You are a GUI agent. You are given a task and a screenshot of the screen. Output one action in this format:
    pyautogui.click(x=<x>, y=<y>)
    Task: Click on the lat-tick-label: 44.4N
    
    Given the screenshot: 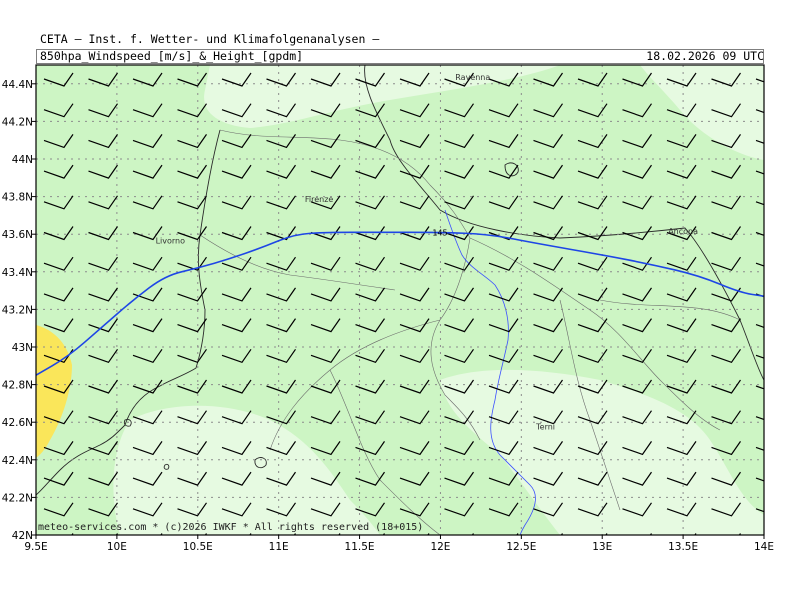 What is the action you would take?
    pyautogui.click(x=17, y=85)
    